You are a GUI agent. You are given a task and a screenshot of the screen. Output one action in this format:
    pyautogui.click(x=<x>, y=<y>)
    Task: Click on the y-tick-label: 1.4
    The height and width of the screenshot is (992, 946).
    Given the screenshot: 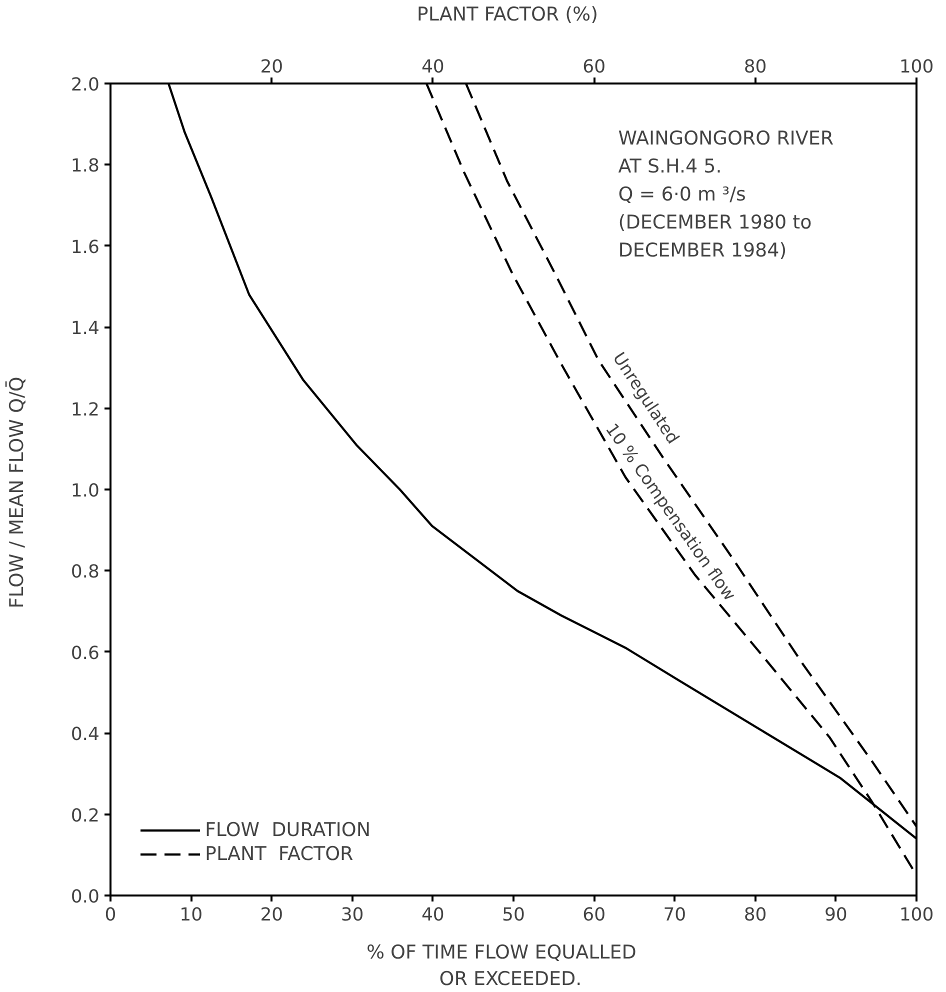 What is the action you would take?
    pyautogui.click(x=85, y=329)
    